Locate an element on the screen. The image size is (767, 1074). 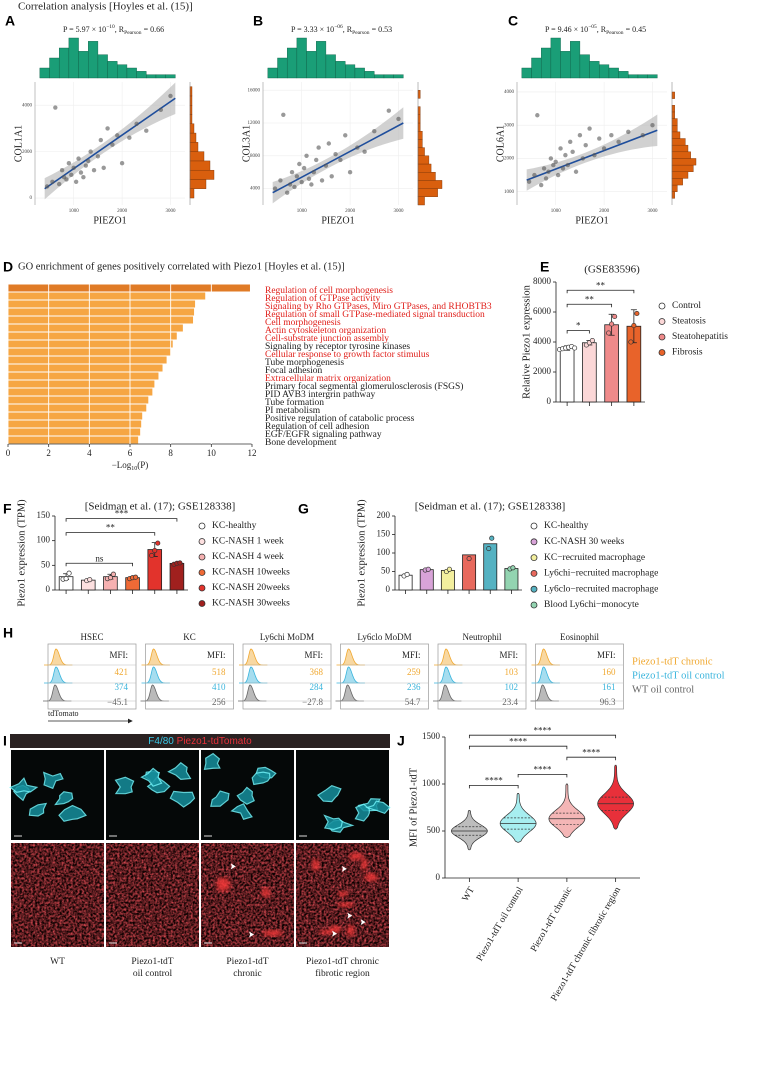
mfi-value: 410 is located at coordinates (219, 687).